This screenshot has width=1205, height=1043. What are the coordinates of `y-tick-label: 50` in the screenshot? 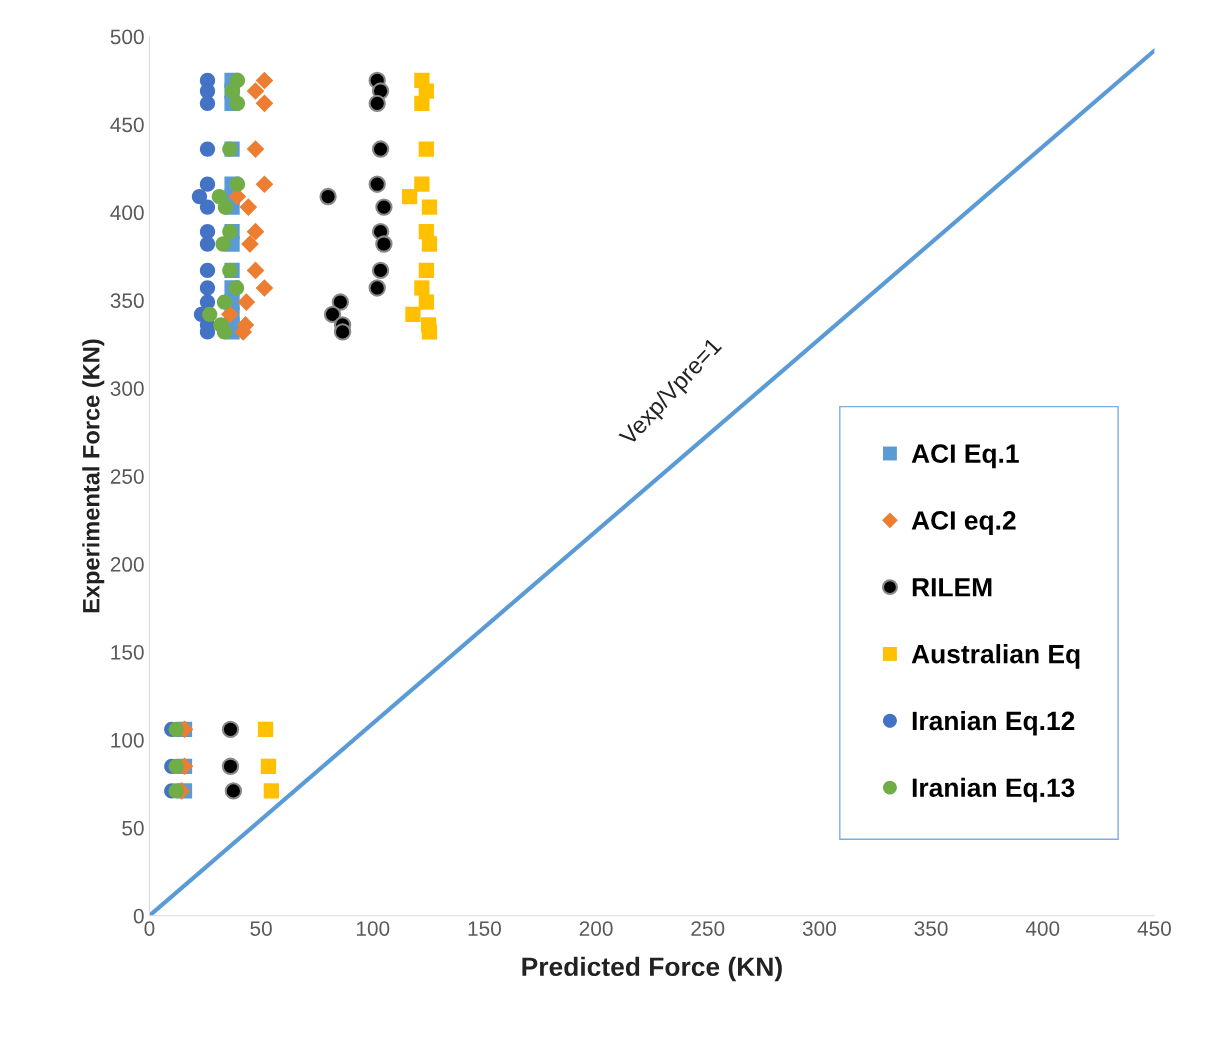 It's located at (133, 828).